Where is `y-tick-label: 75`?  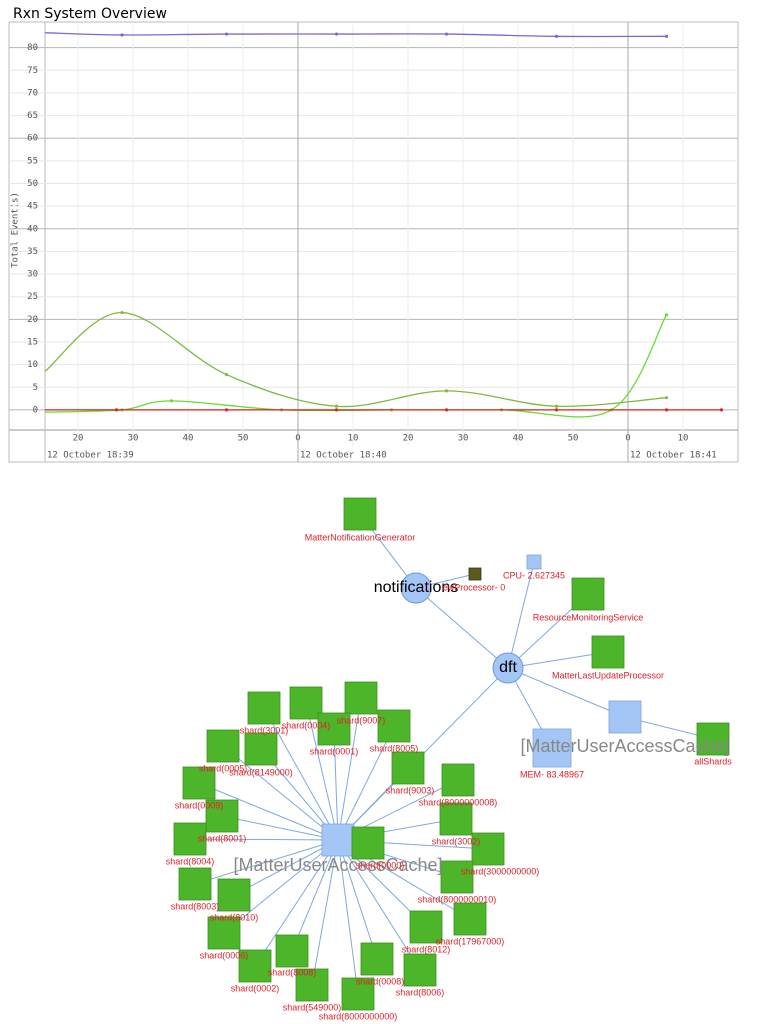
y-tick-label: 75 is located at coordinates (32, 71).